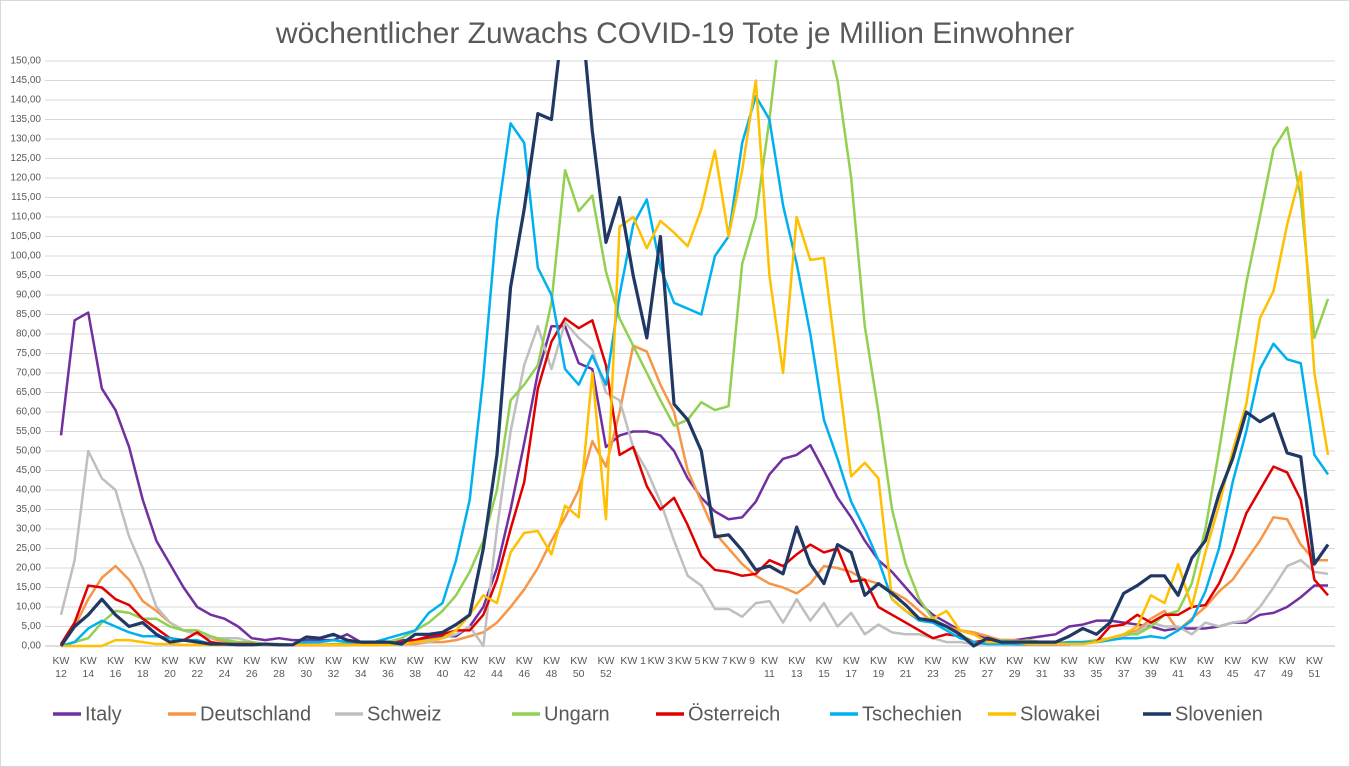 Image resolution: width=1350 pixels, height=767 pixels. I want to click on x-tick-label: KW 9, so click(742, 661).